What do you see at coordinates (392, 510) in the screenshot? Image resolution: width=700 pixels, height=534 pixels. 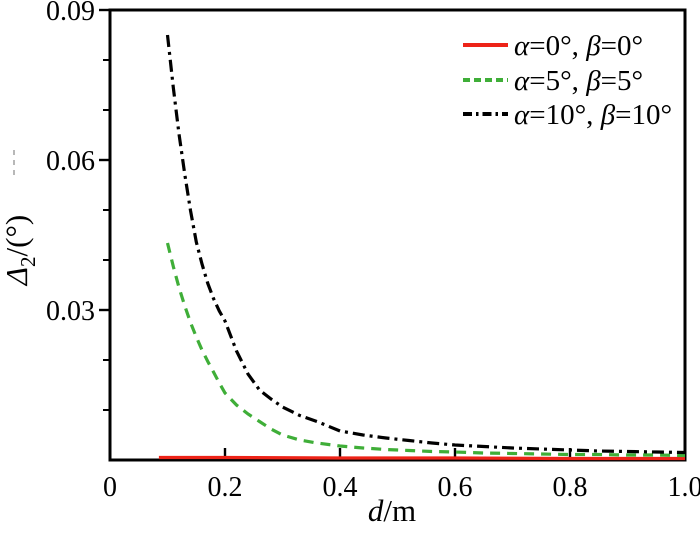 I see `x-axis-label: d/m` at bounding box center [392, 510].